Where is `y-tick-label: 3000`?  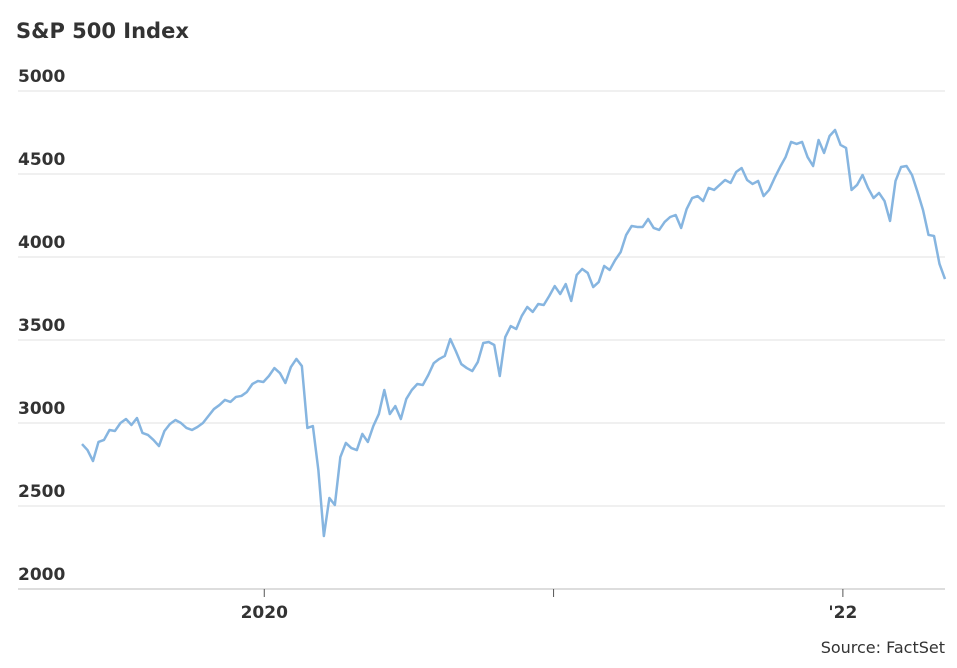 y-tick-label: 3000 is located at coordinates (41, 409).